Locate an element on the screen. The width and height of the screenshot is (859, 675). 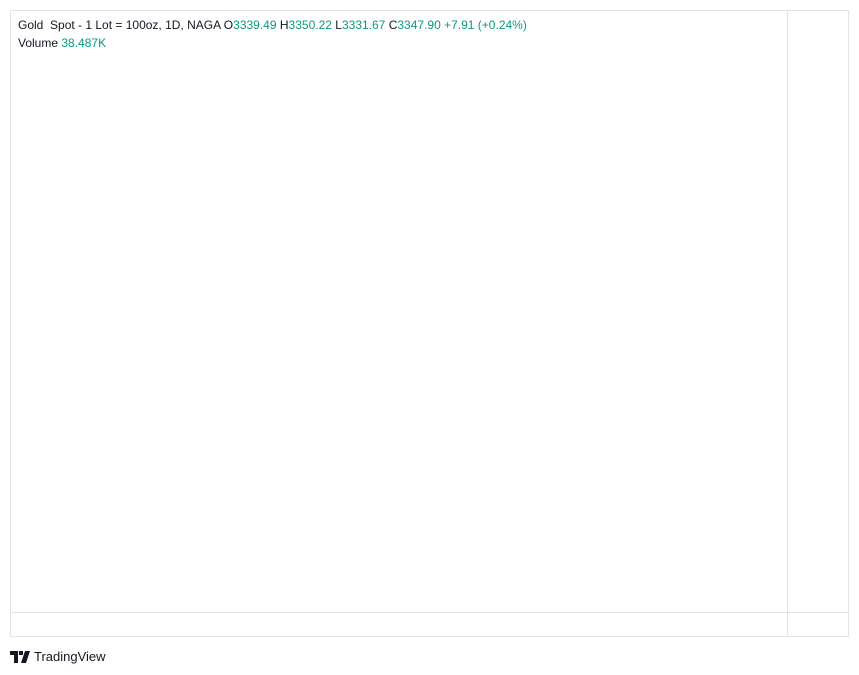
volume-value: 38.487K is located at coordinates (84, 43).